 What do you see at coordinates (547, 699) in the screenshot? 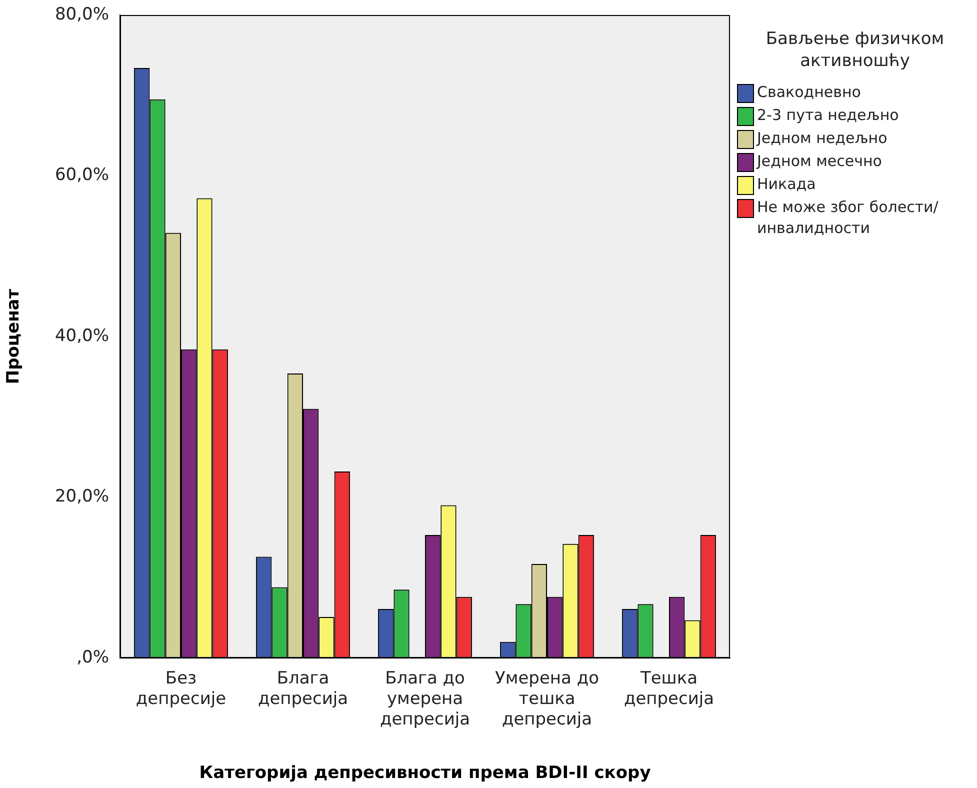
I see `x-tick-label: Умерена до тешка депресија` at bounding box center [547, 699].